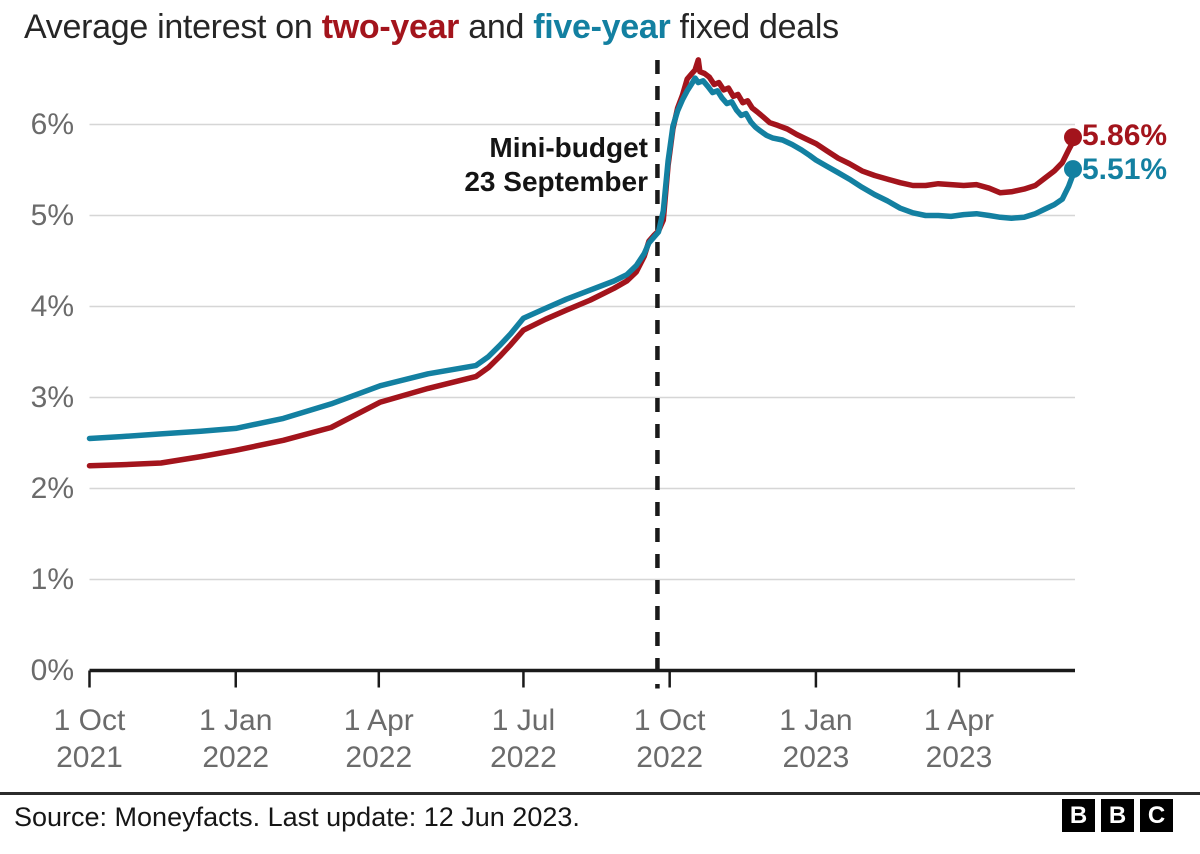 The height and width of the screenshot is (854, 1200). What do you see at coordinates (473, 165) in the screenshot?
I see `event-annotation: Mini-budget 23 September` at bounding box center [473, 165].